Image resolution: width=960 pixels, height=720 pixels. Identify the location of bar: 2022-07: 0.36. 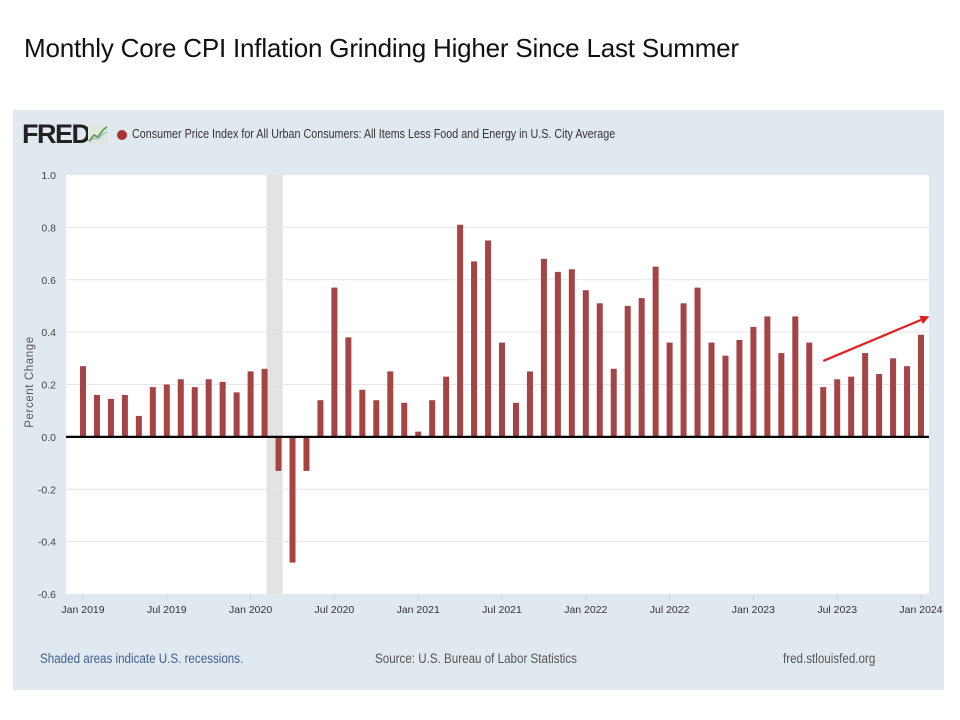
(669, 389).